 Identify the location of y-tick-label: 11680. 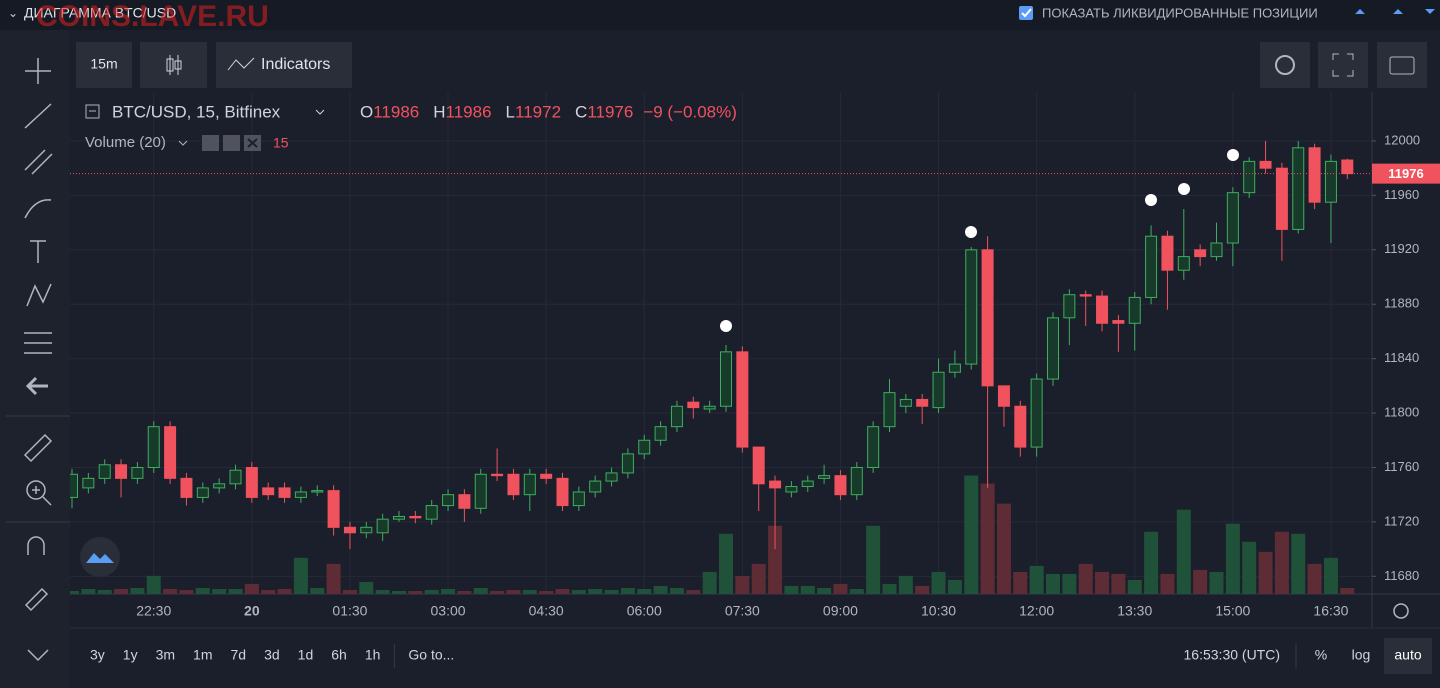
(1401, 575).